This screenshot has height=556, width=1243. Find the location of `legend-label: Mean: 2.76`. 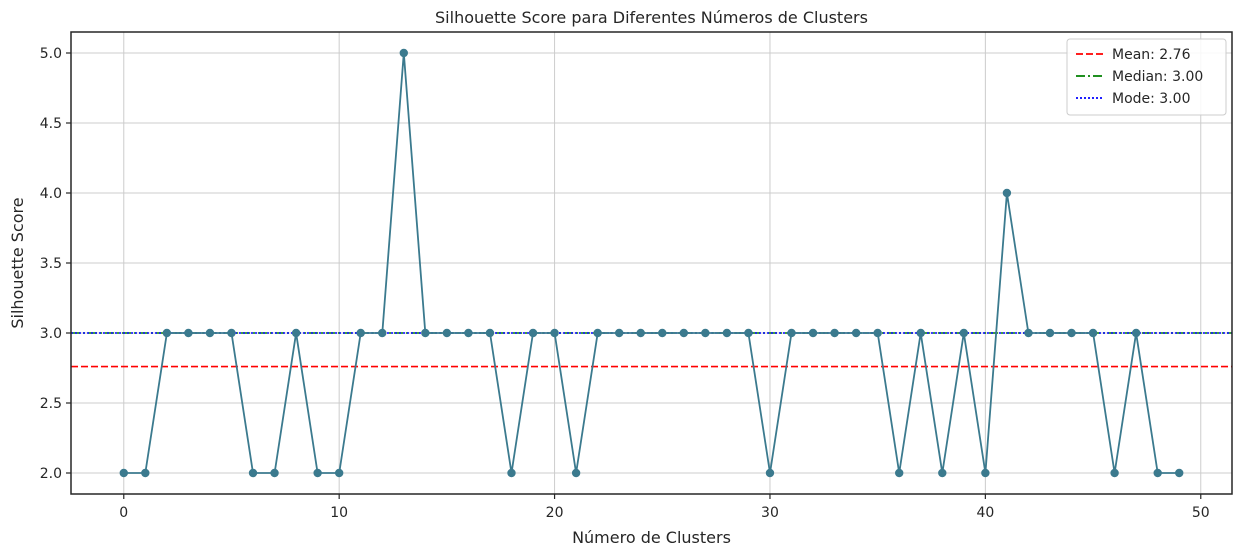

legend-label: Mean: 2.76 is located at coordinates (1151, 55).